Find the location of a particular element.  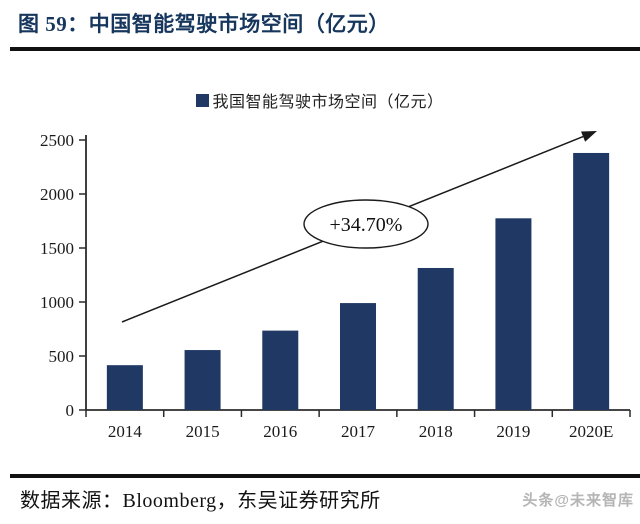

x-tick-label: 2014 is located at coordinates (125, 431).